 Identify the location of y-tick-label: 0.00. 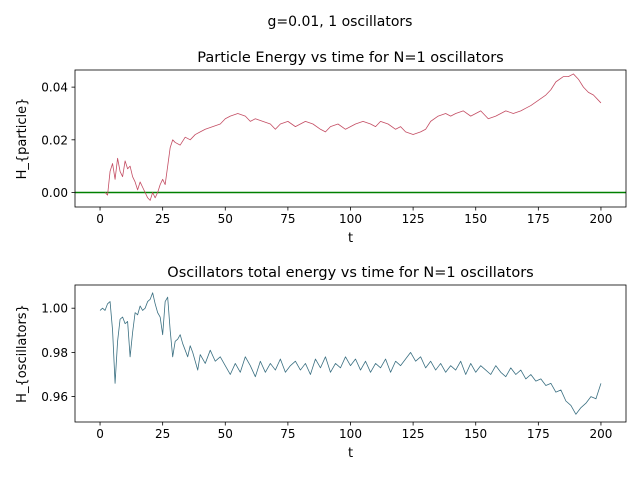
(54, 193).